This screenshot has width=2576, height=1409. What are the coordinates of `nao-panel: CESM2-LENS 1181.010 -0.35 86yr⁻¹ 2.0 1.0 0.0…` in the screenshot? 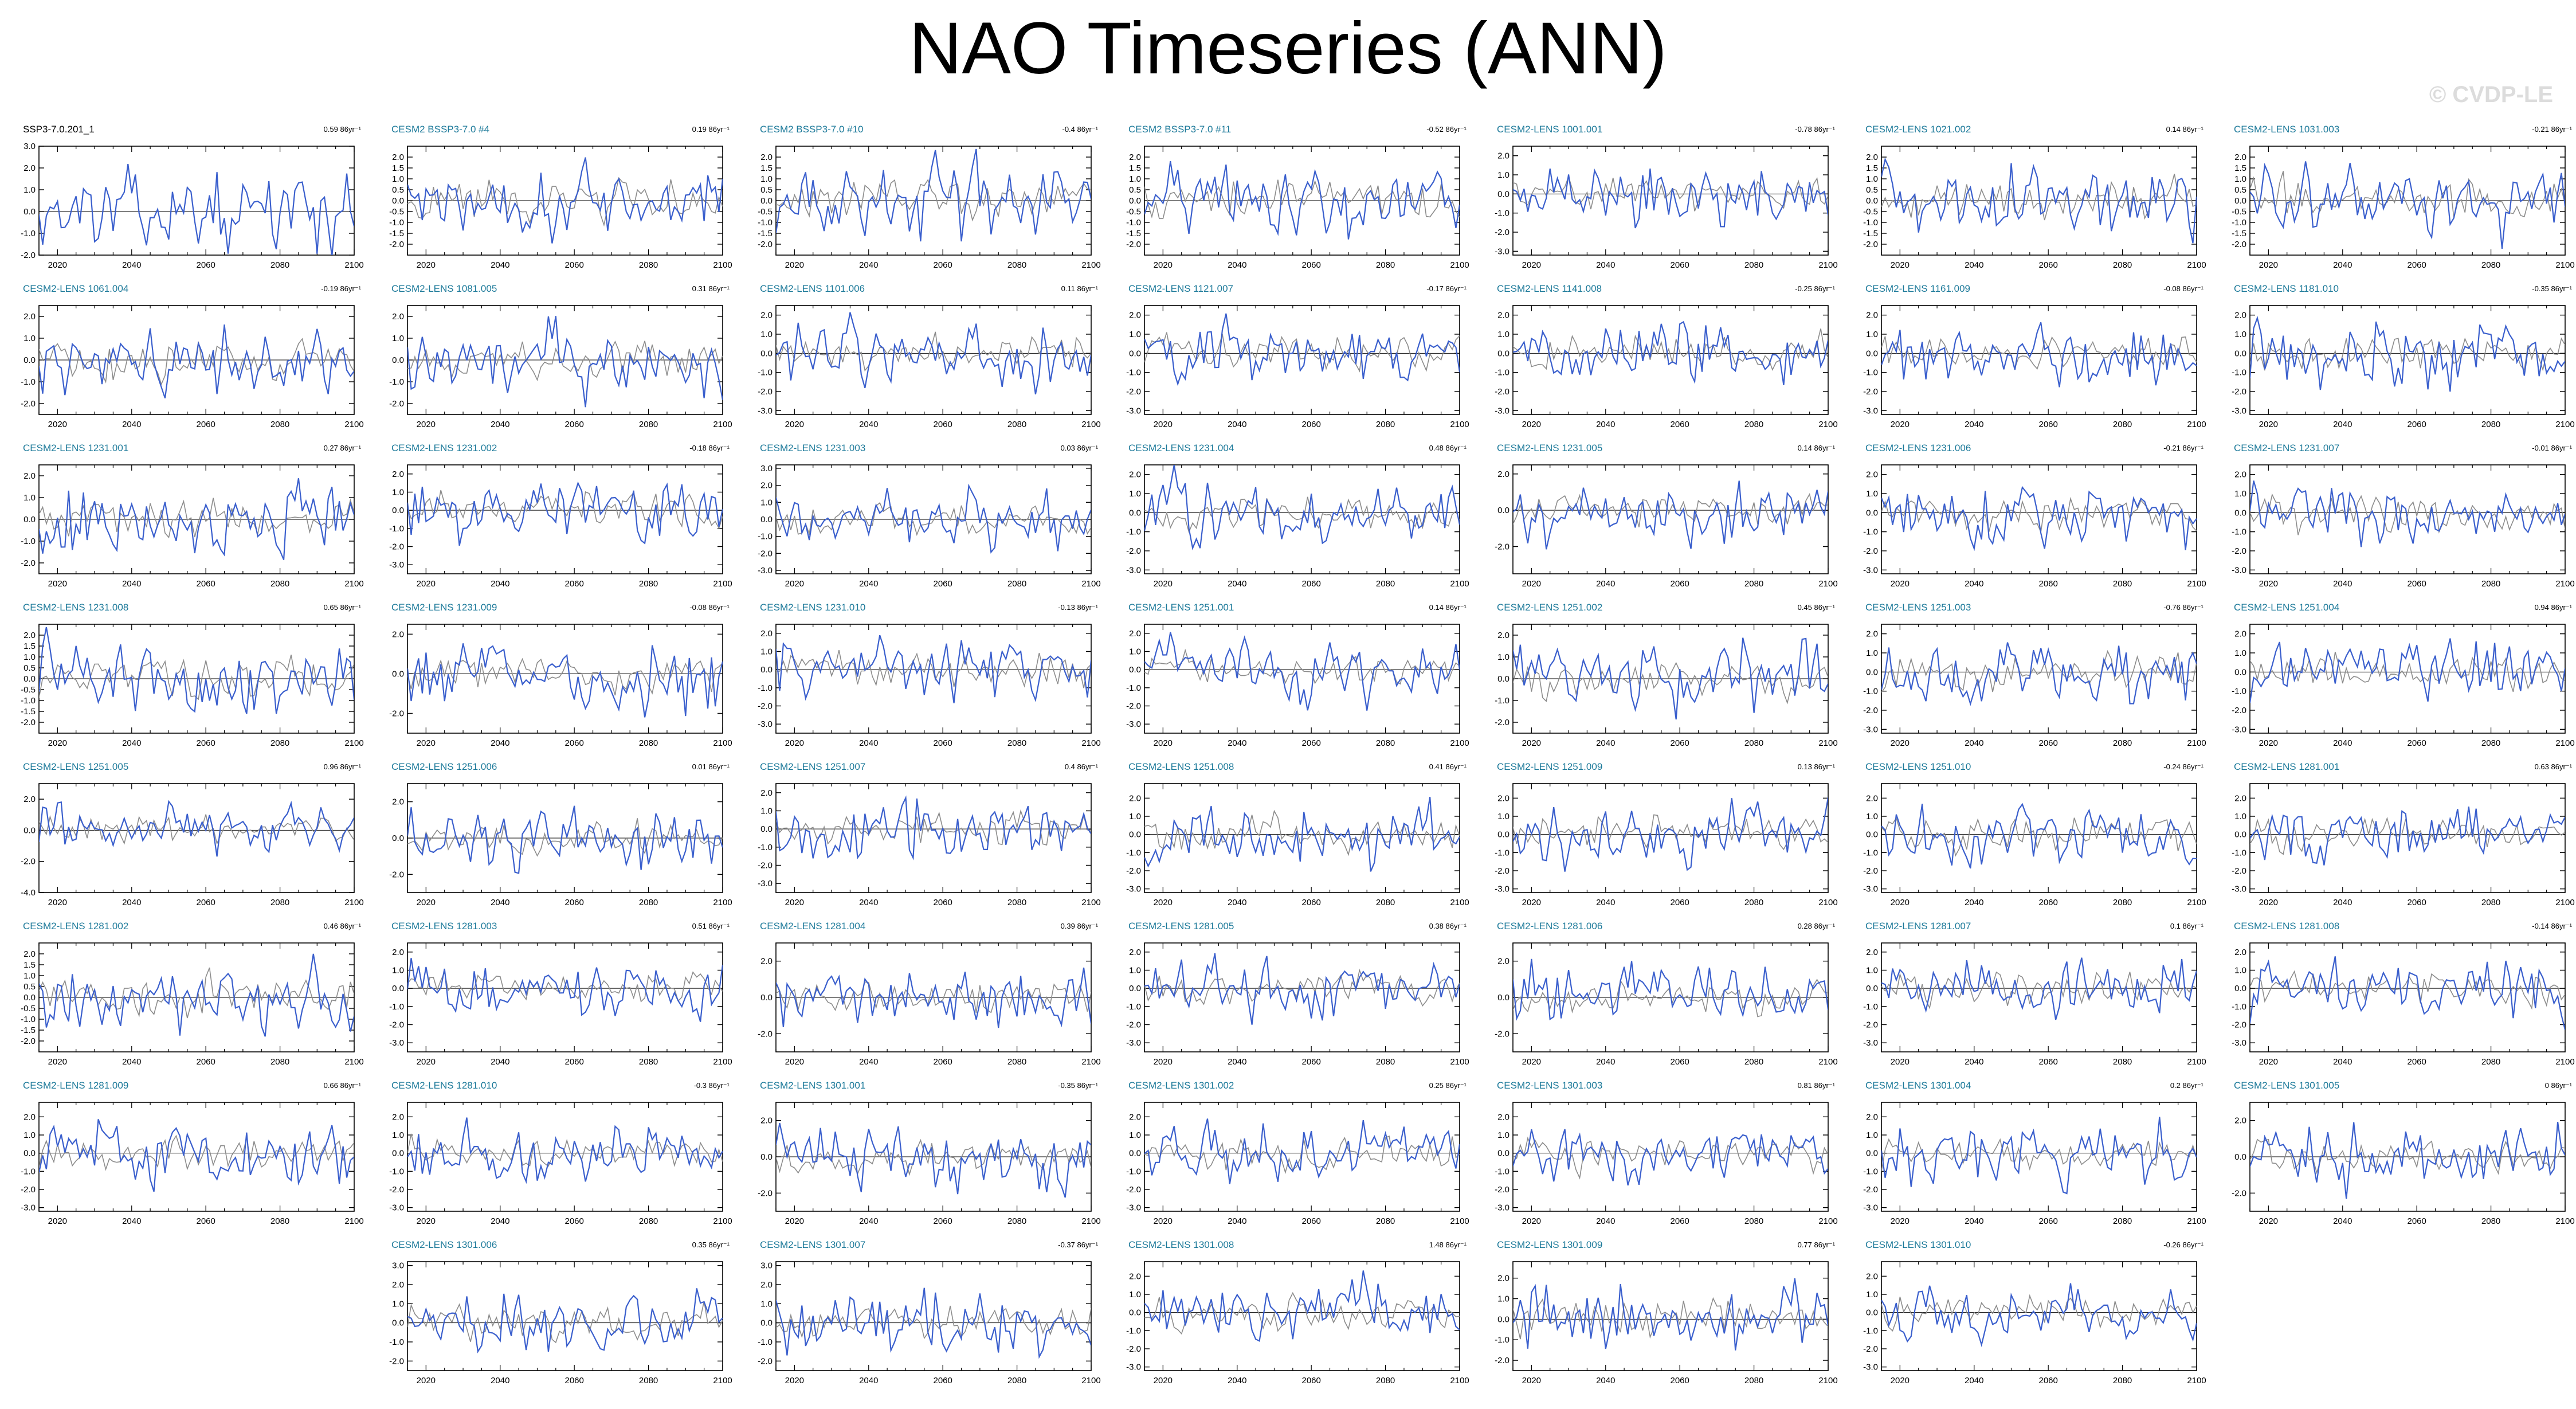 It's located at (2399, 360).